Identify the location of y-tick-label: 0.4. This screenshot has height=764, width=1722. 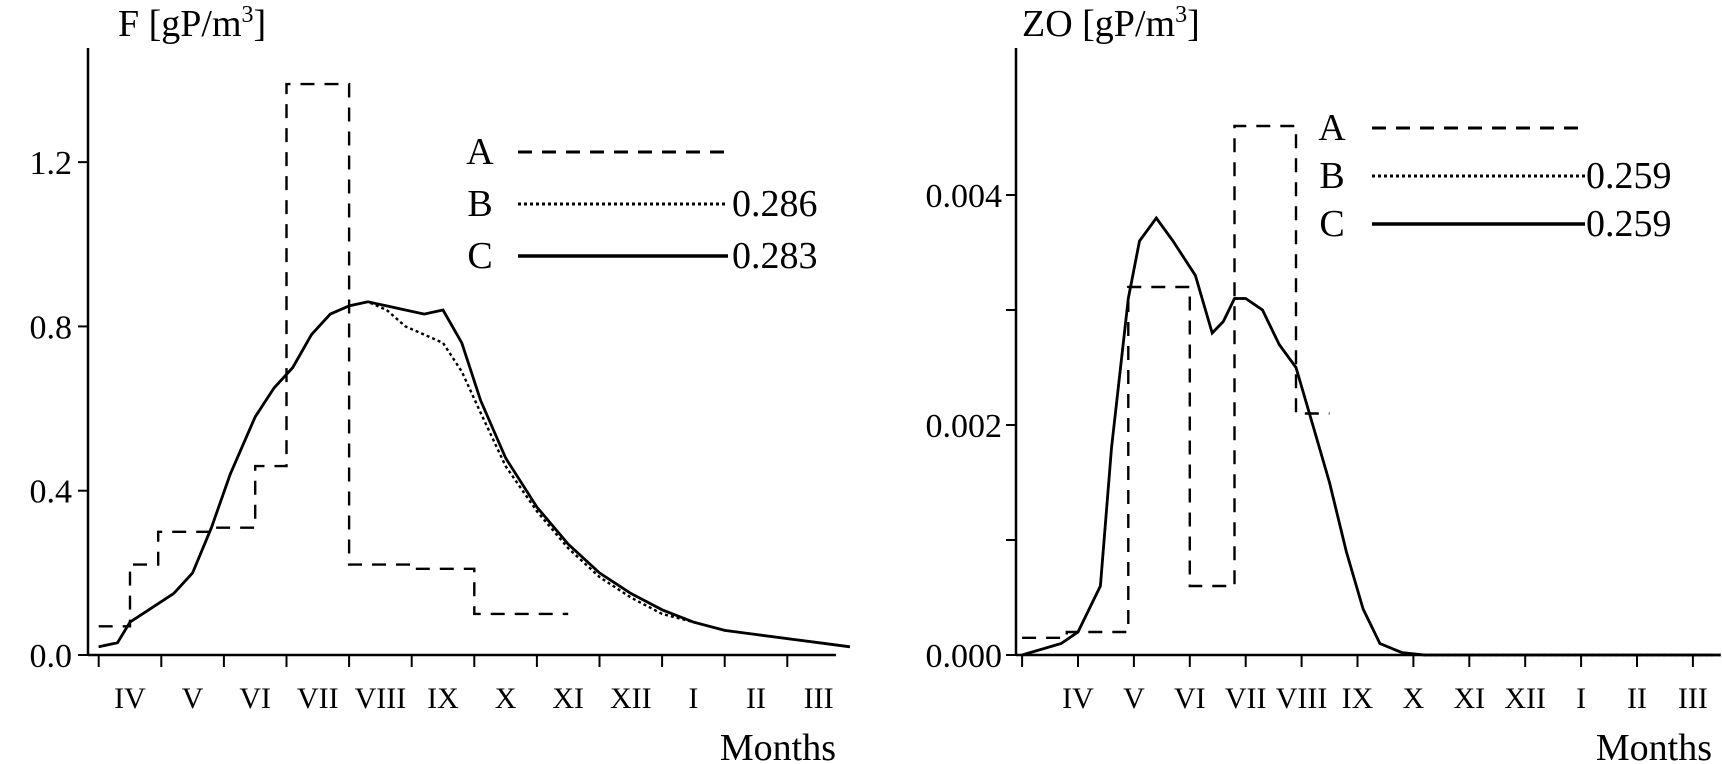
(51, 492).